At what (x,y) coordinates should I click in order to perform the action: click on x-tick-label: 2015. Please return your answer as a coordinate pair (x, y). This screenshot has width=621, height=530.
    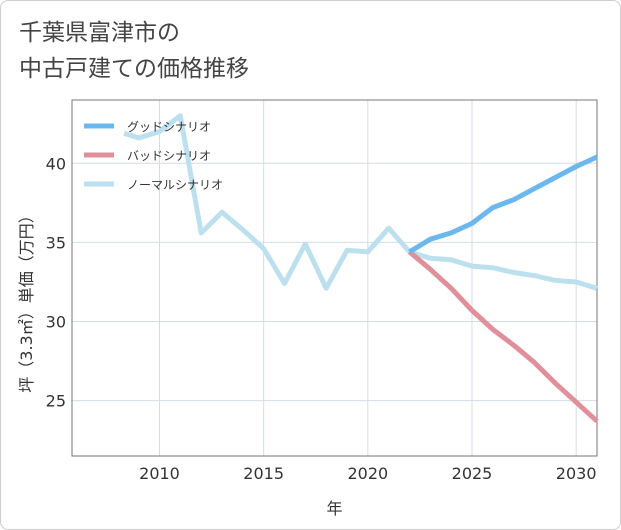
    Looking at the image, I should click on (263, 473).